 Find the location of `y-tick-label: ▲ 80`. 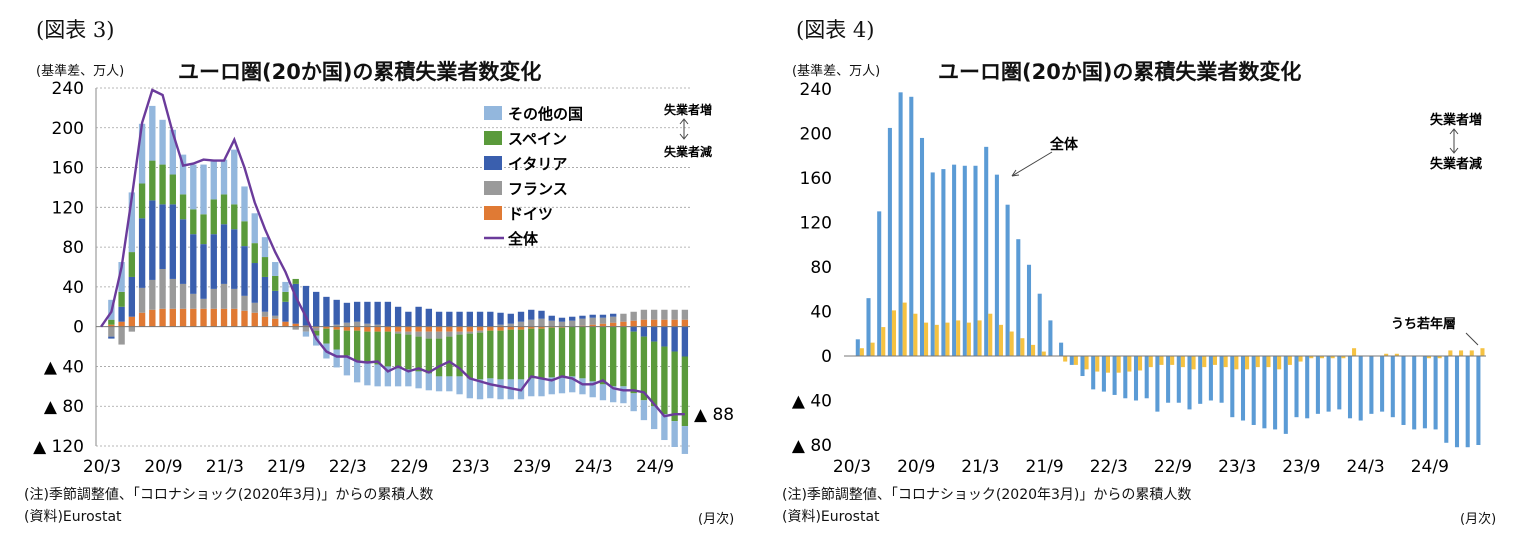

y-tick-label: ▲ 80 is located at coordinates (812, 446).